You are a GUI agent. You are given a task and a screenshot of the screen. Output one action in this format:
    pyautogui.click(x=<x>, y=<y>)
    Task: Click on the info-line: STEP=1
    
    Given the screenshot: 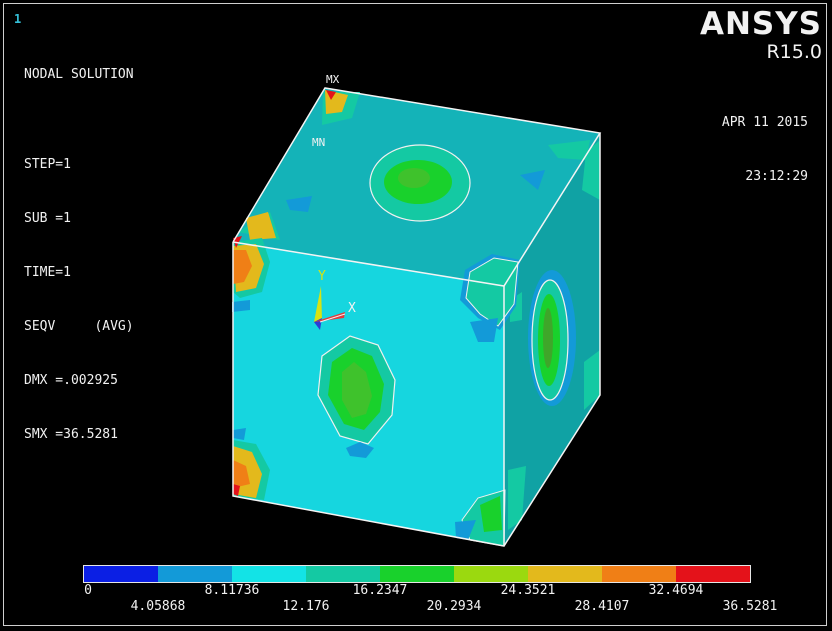 What is the action you would take?
    pyautogui.click(x=47, y=164)
    